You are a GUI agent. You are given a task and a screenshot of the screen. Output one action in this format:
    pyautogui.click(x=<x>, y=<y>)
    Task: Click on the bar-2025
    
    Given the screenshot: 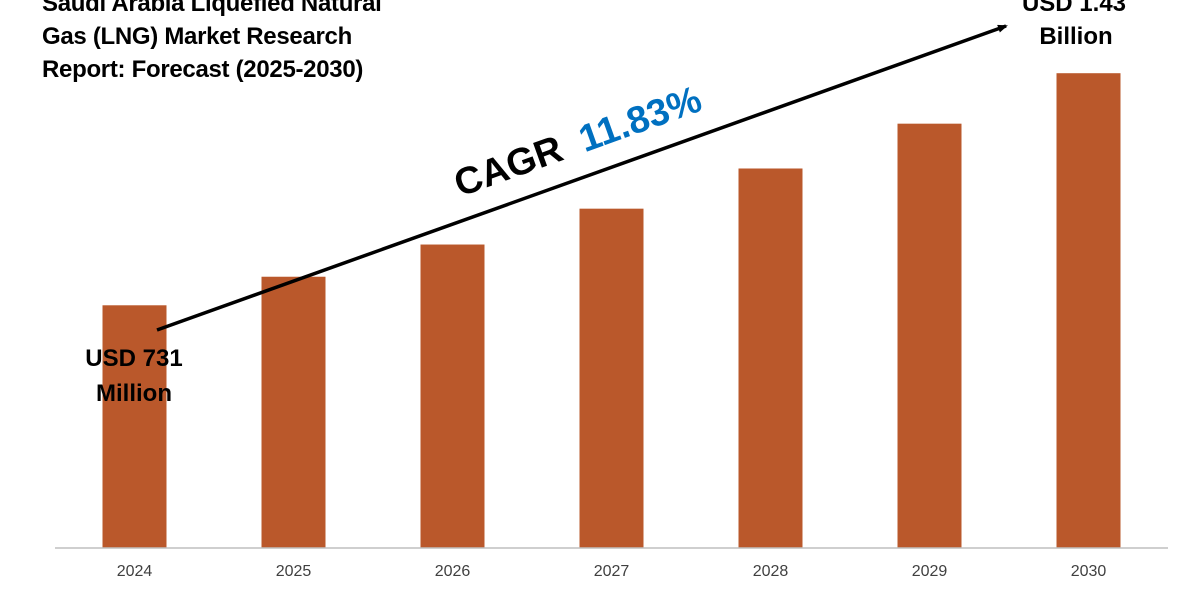 What is the action you would take?
    pyautogui.click(x=293, y=412)
    